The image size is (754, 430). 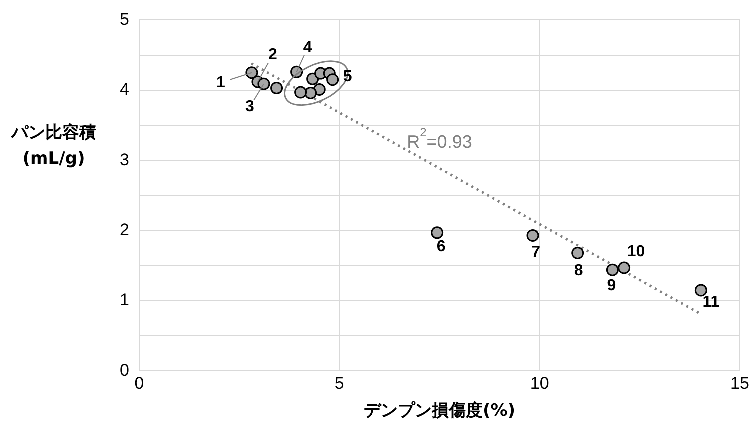 What do you see at coordinates (125, 90) in the screenshot?
I see `y-tick-label: 4` at bounding box center [125, 90].